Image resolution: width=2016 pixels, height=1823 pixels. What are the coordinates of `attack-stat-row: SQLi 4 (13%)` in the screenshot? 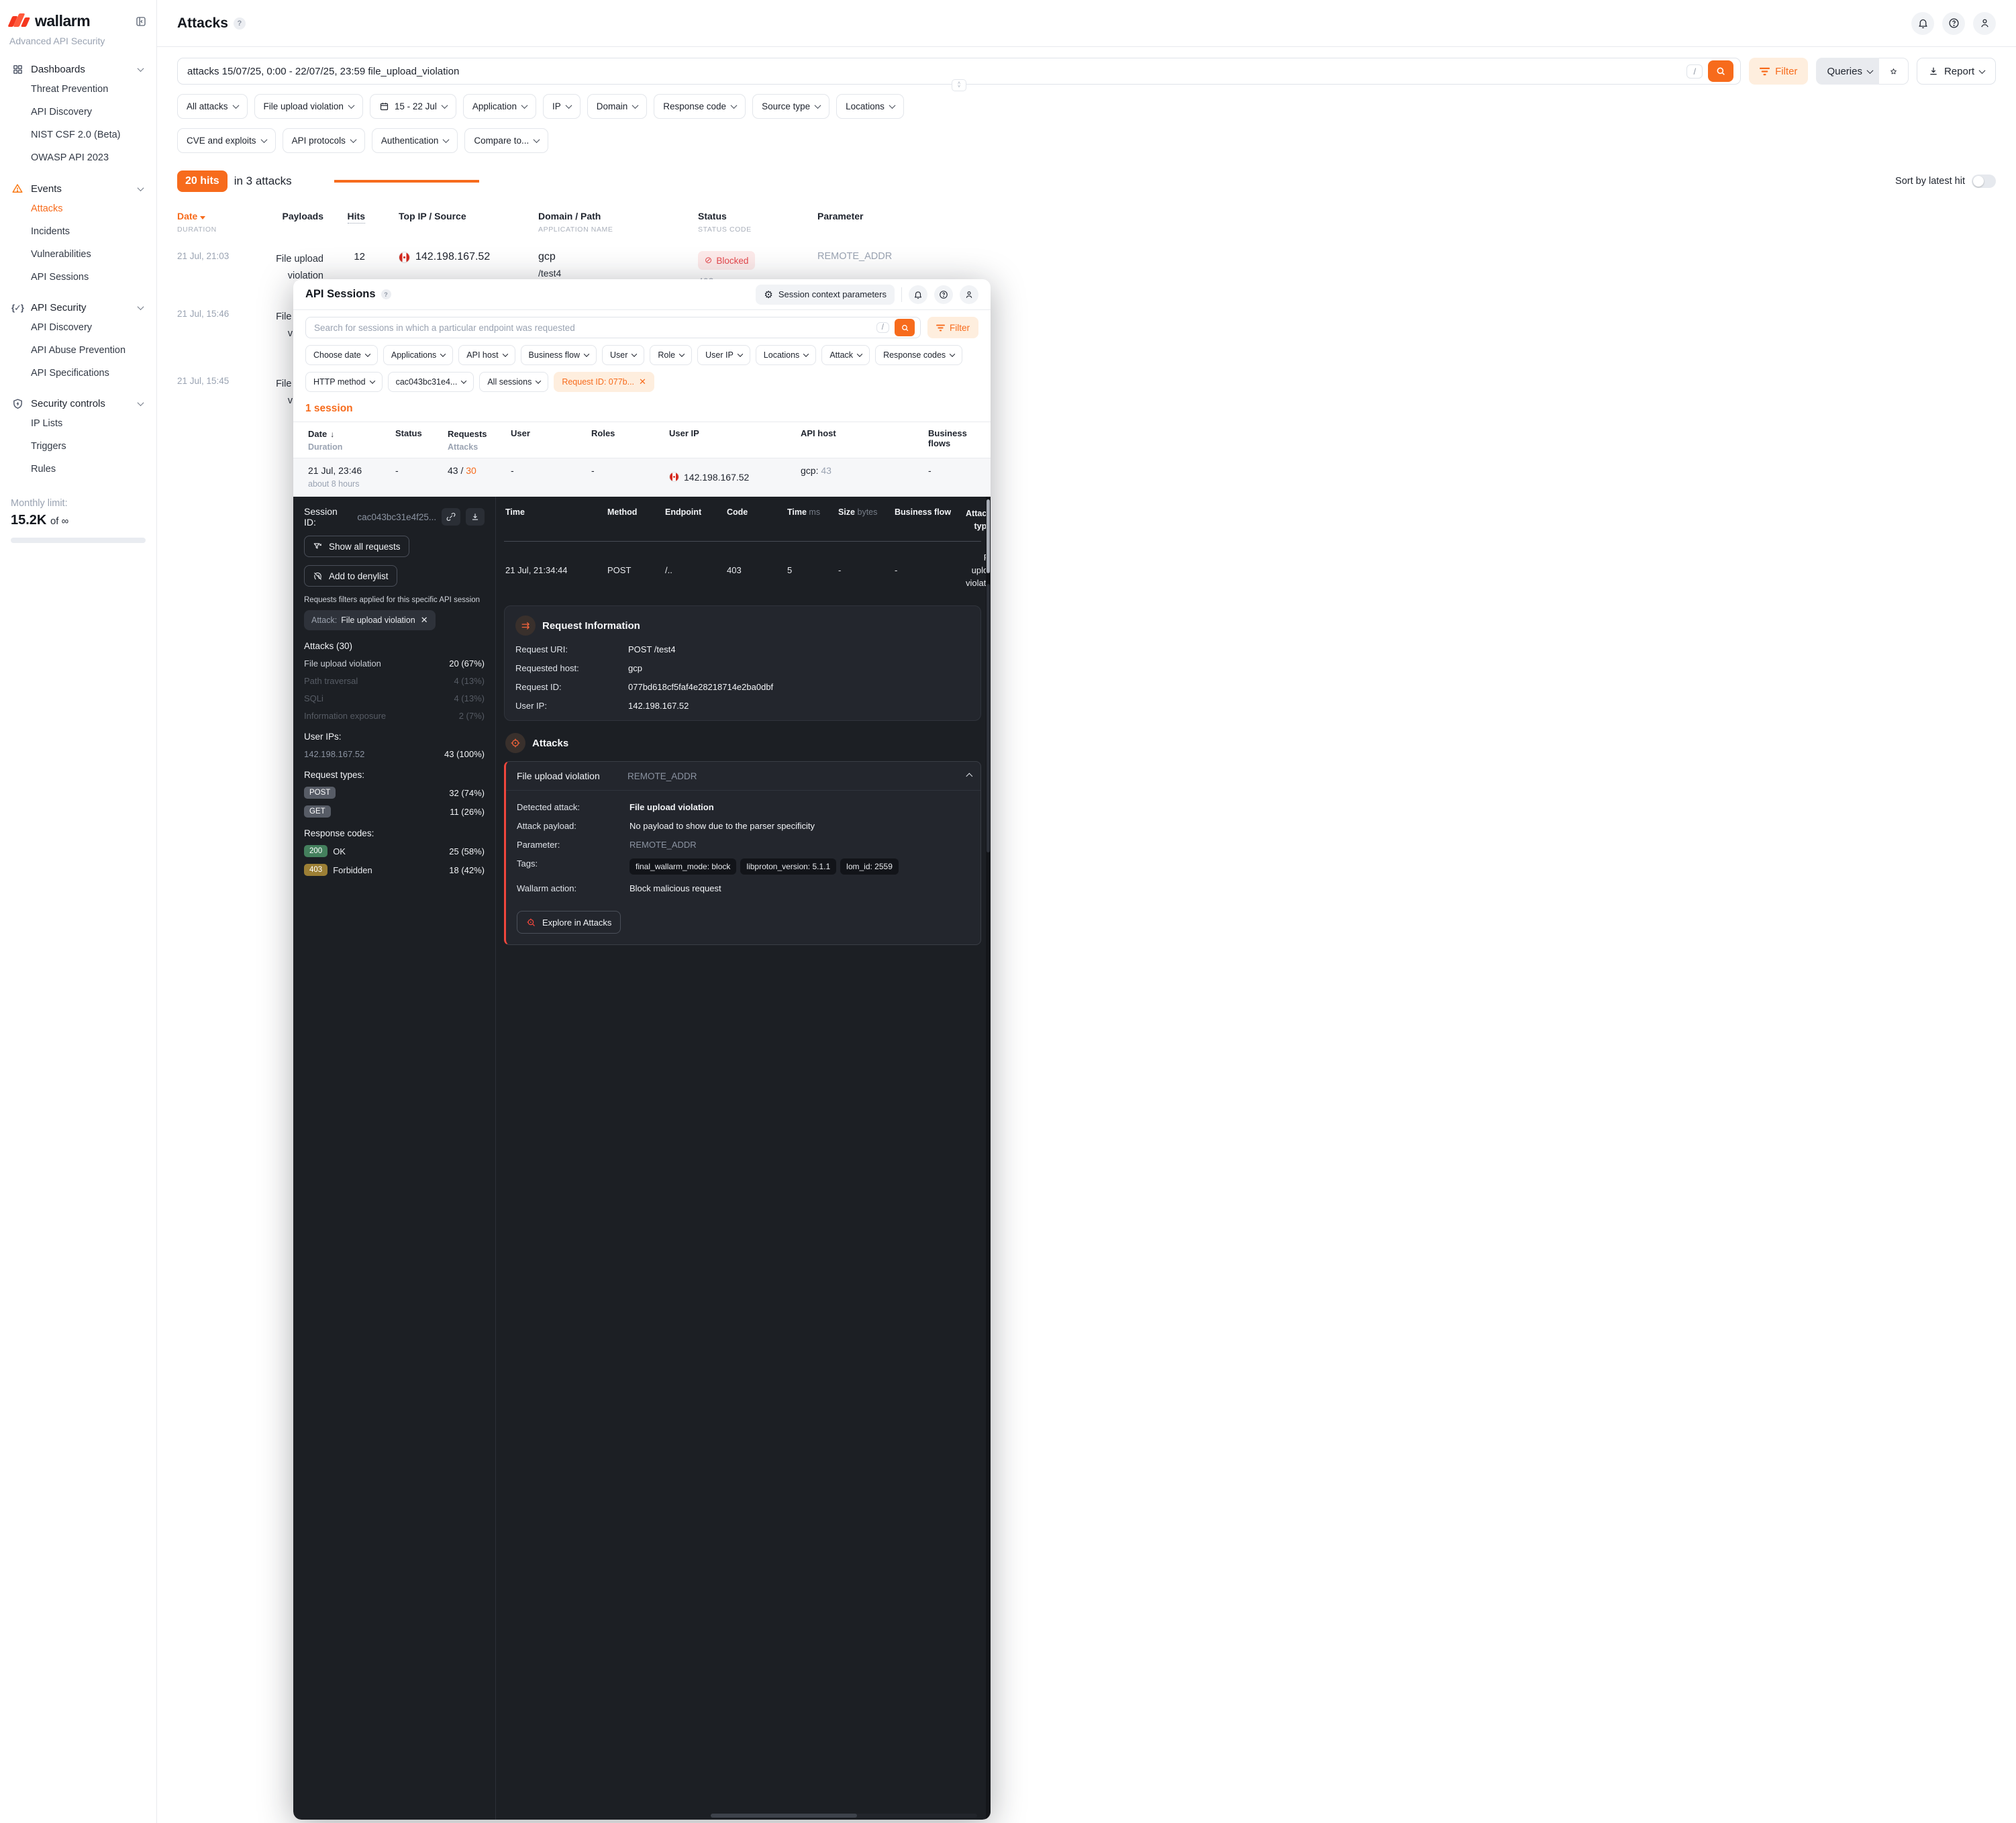 It's located at (394, 698).